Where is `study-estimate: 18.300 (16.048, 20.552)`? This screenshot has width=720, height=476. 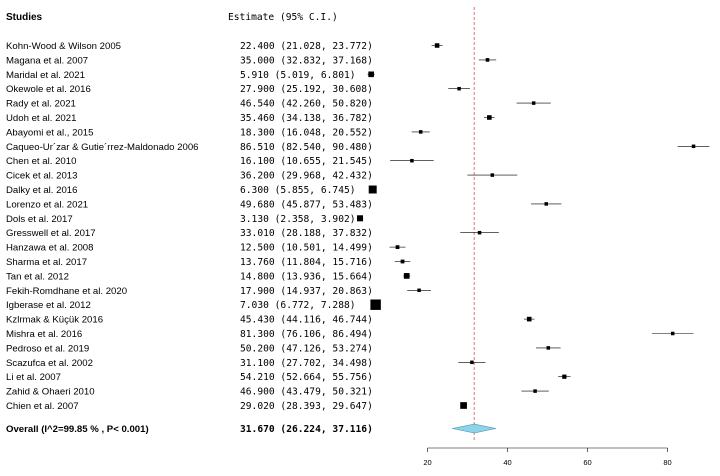
study-estimate: 18.300 (16.048, 20.552) is located at coordinates (306, 132).